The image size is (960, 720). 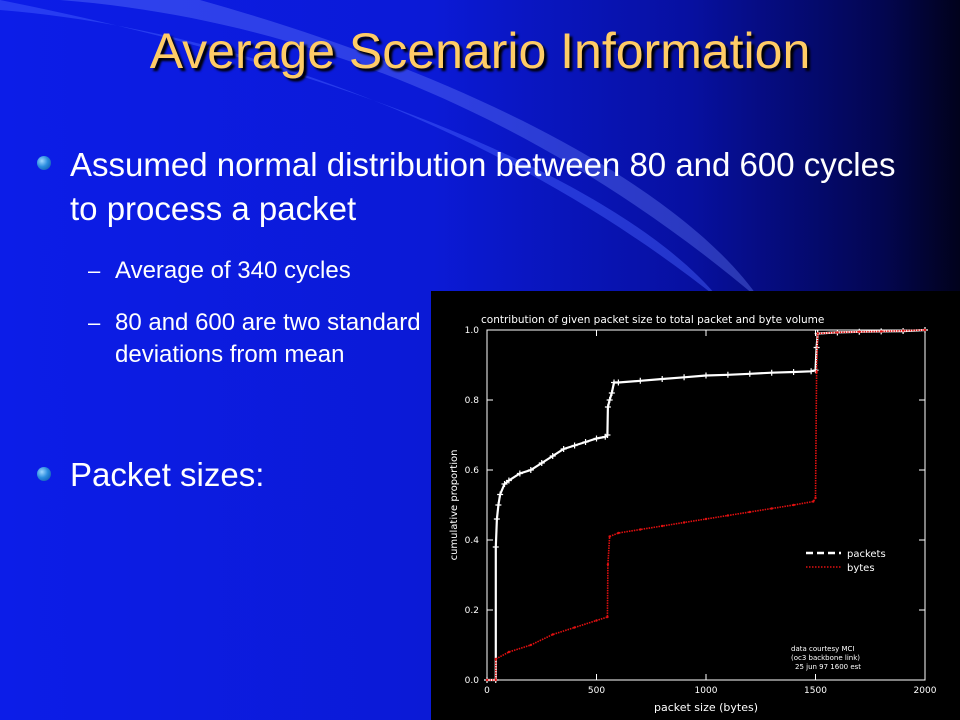 What do you see at coordinates (167, 474) in the screenshot?
I see `bullet-text-2: Packet sizes:` at bounding box center [167, 474].